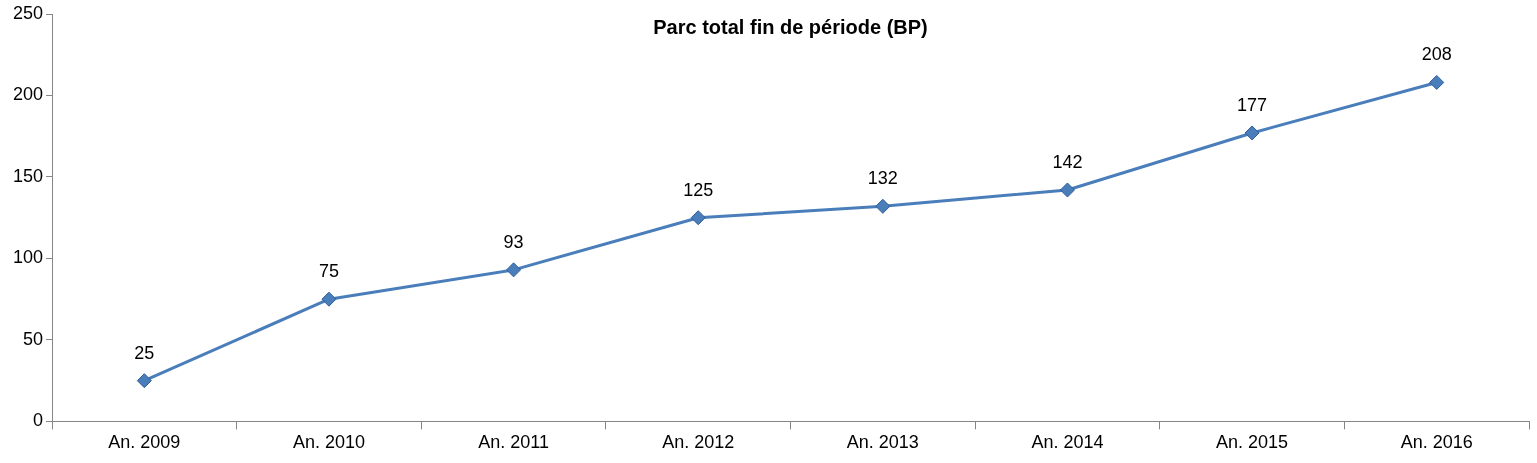 The height and width of the screenshot is (463, 1537). I want to click on data-label: 208, so click(1436, 54).